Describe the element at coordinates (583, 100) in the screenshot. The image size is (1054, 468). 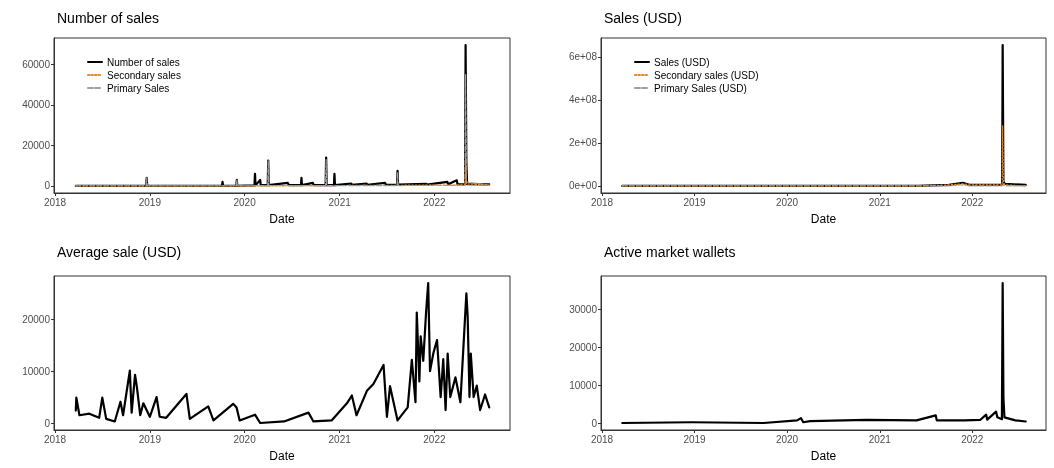
I see `y-tick-label: 4e+08` at that location.